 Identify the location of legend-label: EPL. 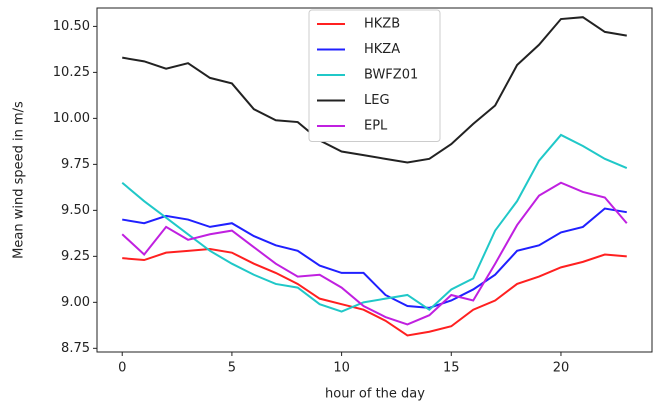
(376, 126).